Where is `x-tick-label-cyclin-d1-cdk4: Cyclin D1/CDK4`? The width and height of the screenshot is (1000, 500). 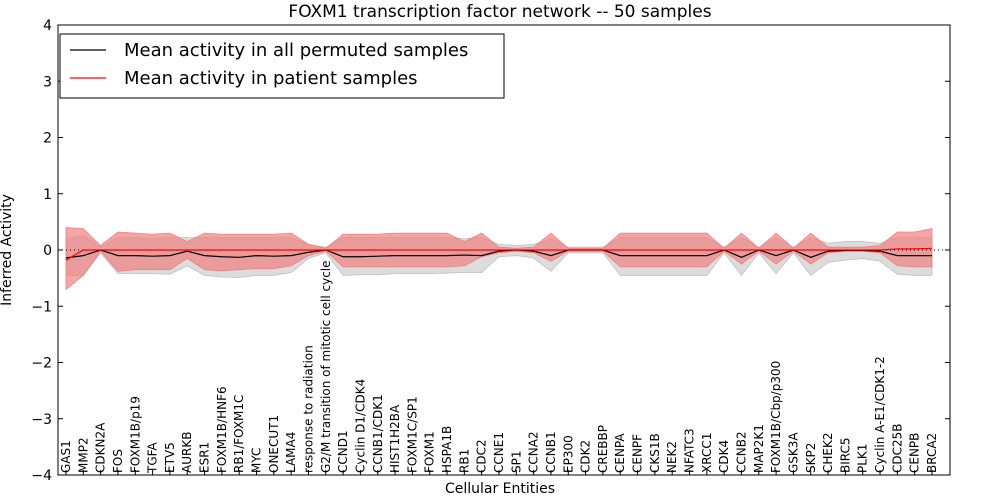
x-tick-label-cyclin-d1-cdk4: Cyclin D1/CDK4 is located at coordinates (360, 426).